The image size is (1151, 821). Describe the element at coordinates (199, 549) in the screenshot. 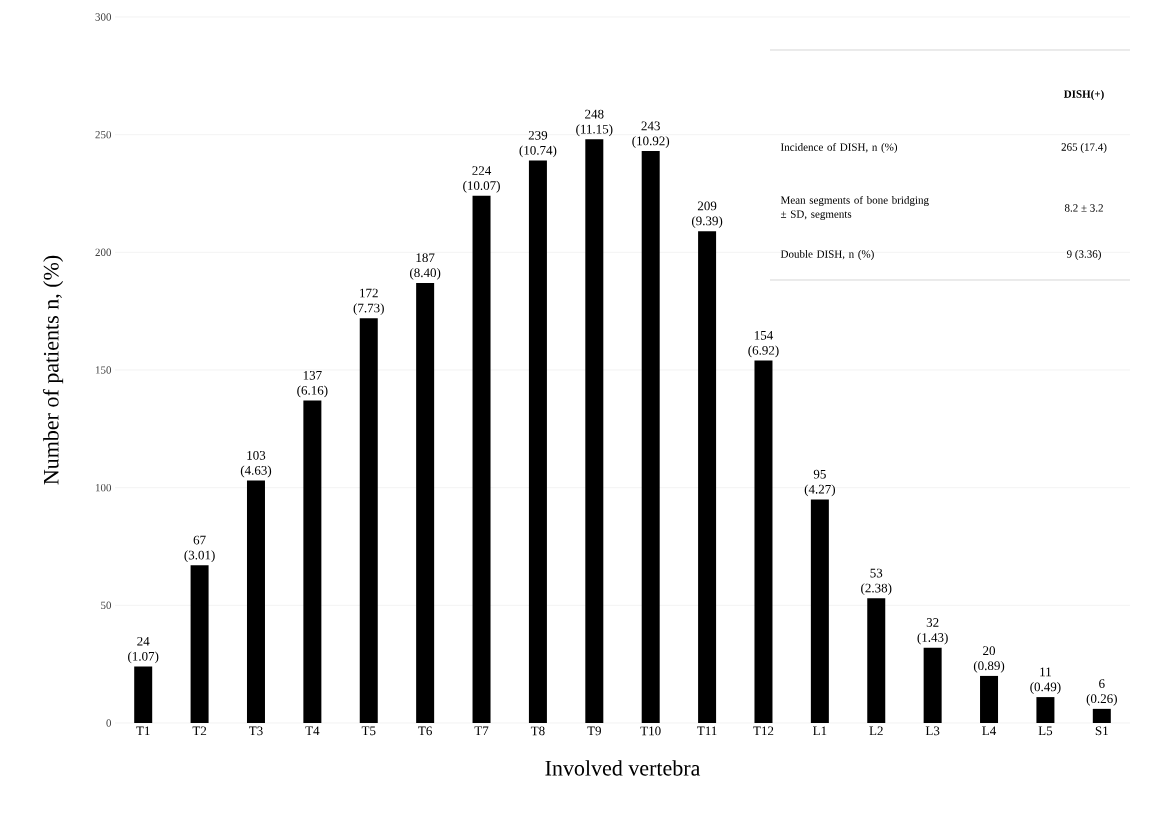

I see `data-label: 67 (3.01)` at that location.